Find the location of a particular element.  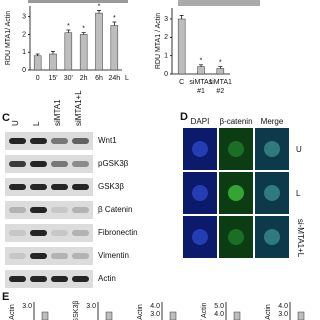

x-tick-label: siMTA1 #1 is located at coordinates (200, 87).